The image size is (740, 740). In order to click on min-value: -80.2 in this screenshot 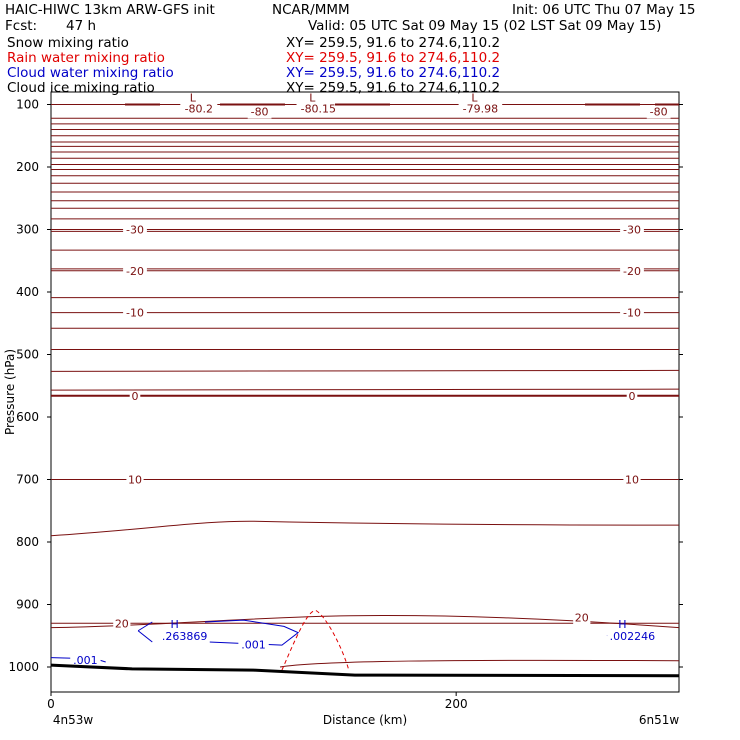, I will do `click(199, 108)`.